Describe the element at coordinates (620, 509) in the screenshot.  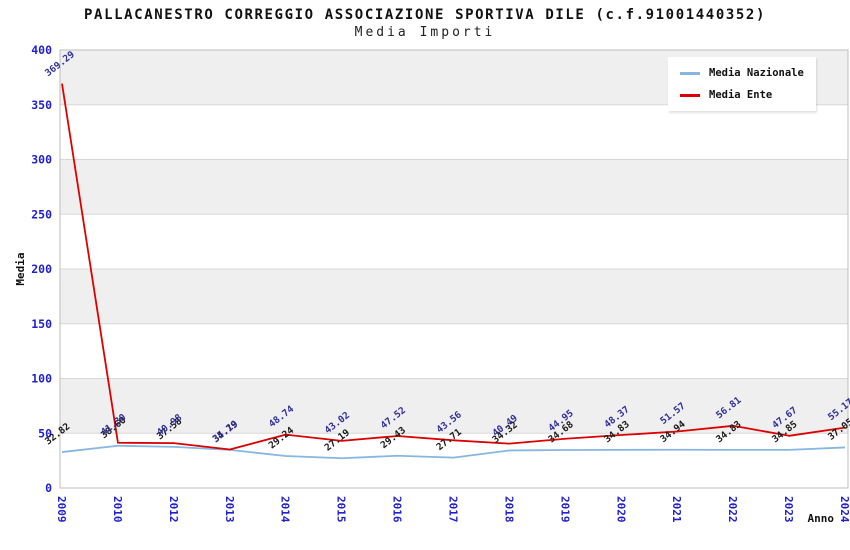
I see `x-tick-label: 2020` at that location.